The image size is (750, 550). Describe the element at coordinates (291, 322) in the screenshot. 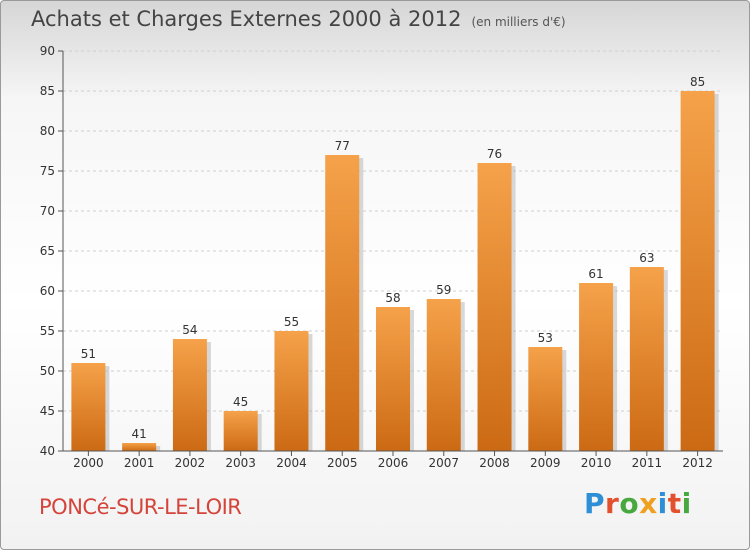

I see `data-label: 55` at that location.